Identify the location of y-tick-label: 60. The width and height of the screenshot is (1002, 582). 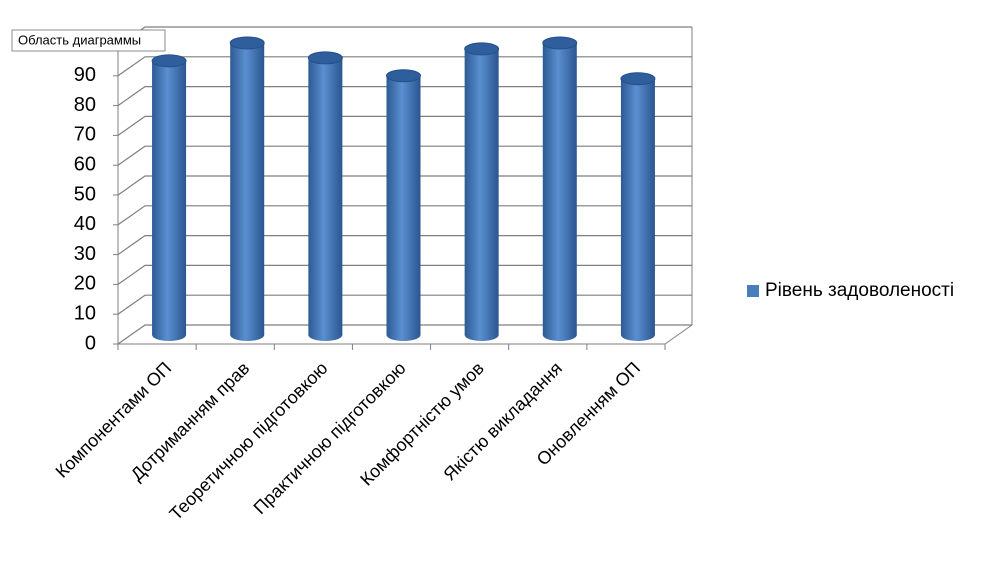
(85, 164).